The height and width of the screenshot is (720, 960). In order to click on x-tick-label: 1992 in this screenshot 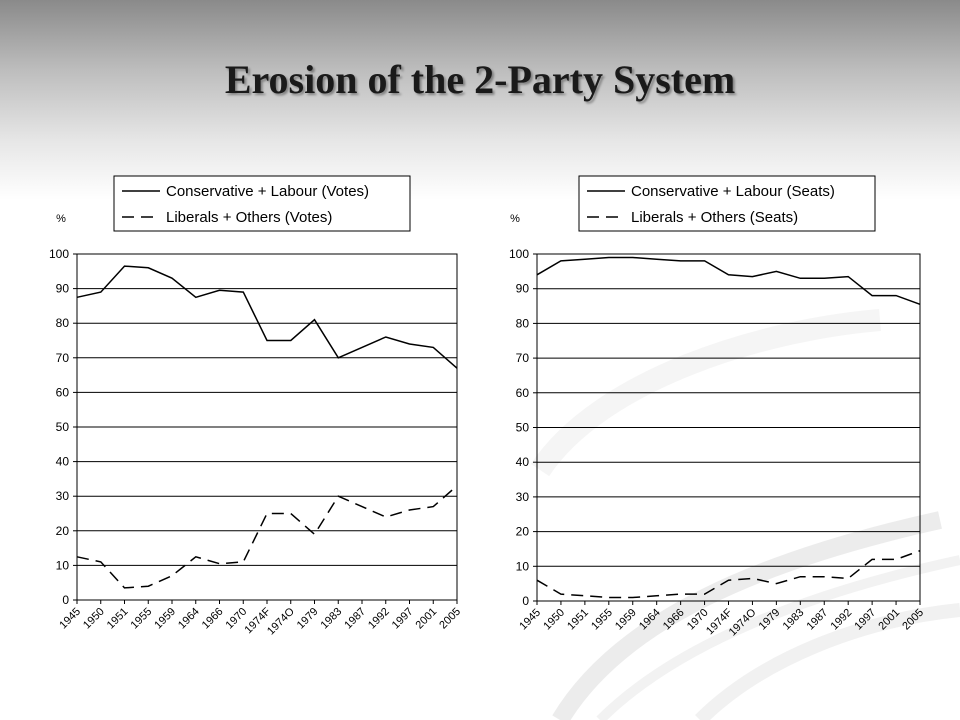, I will do `click(842, 620)`.